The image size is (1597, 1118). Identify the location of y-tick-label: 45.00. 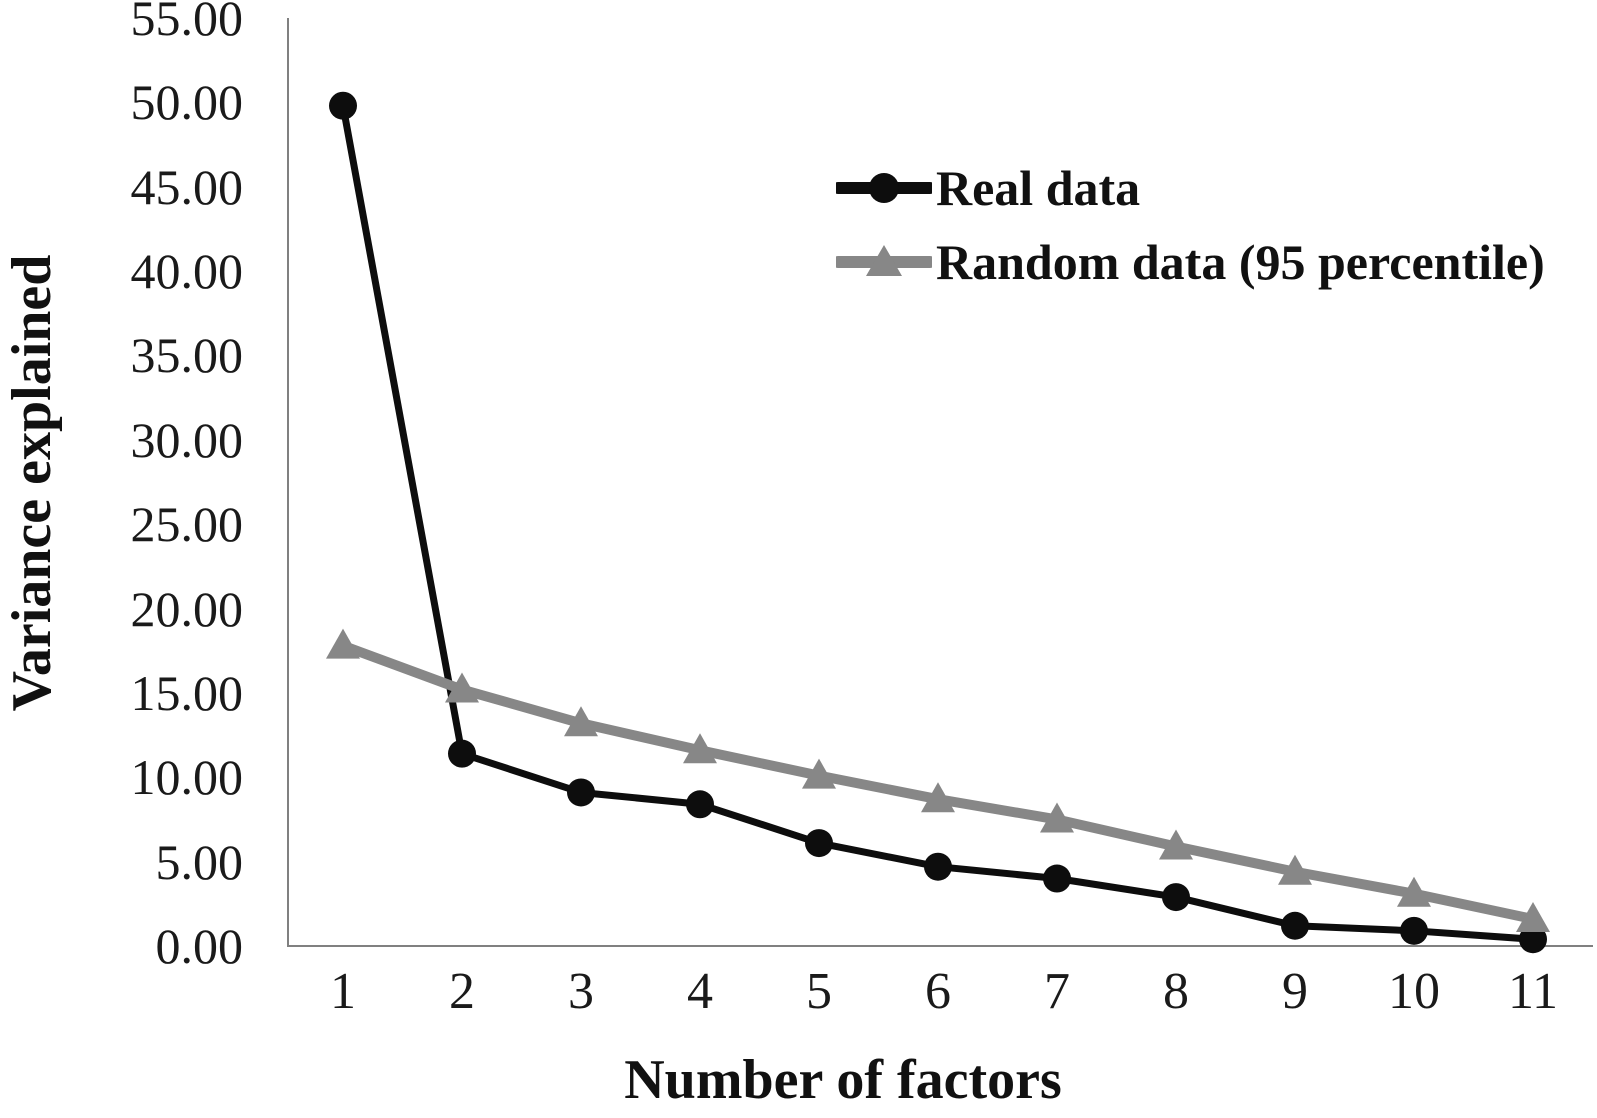
(187, 186).